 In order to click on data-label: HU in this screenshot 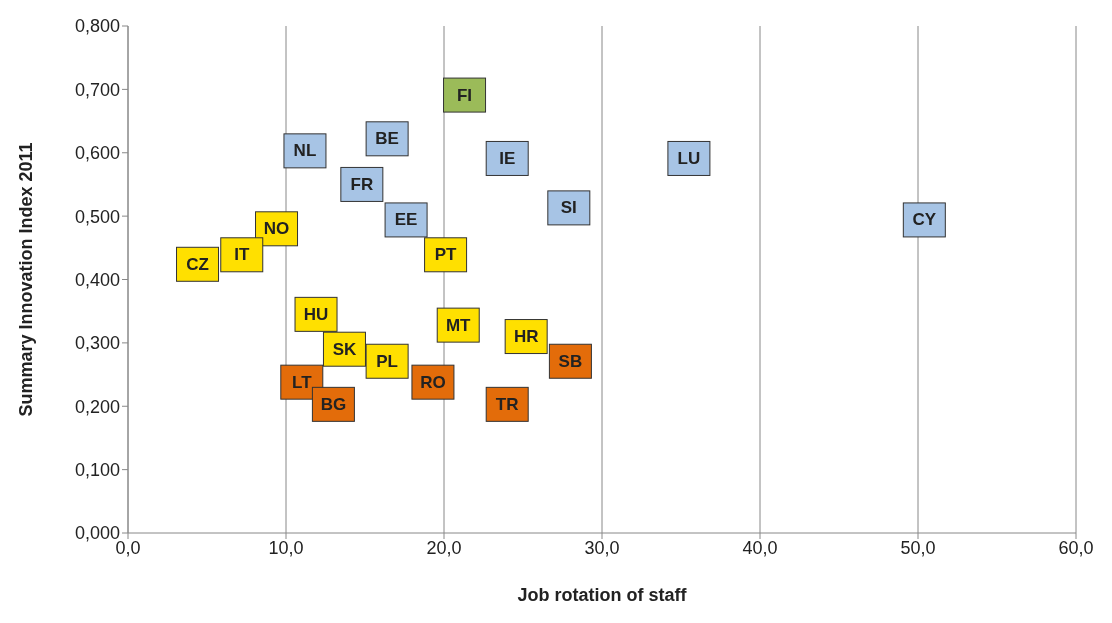, I will do `click(316, 314)`.